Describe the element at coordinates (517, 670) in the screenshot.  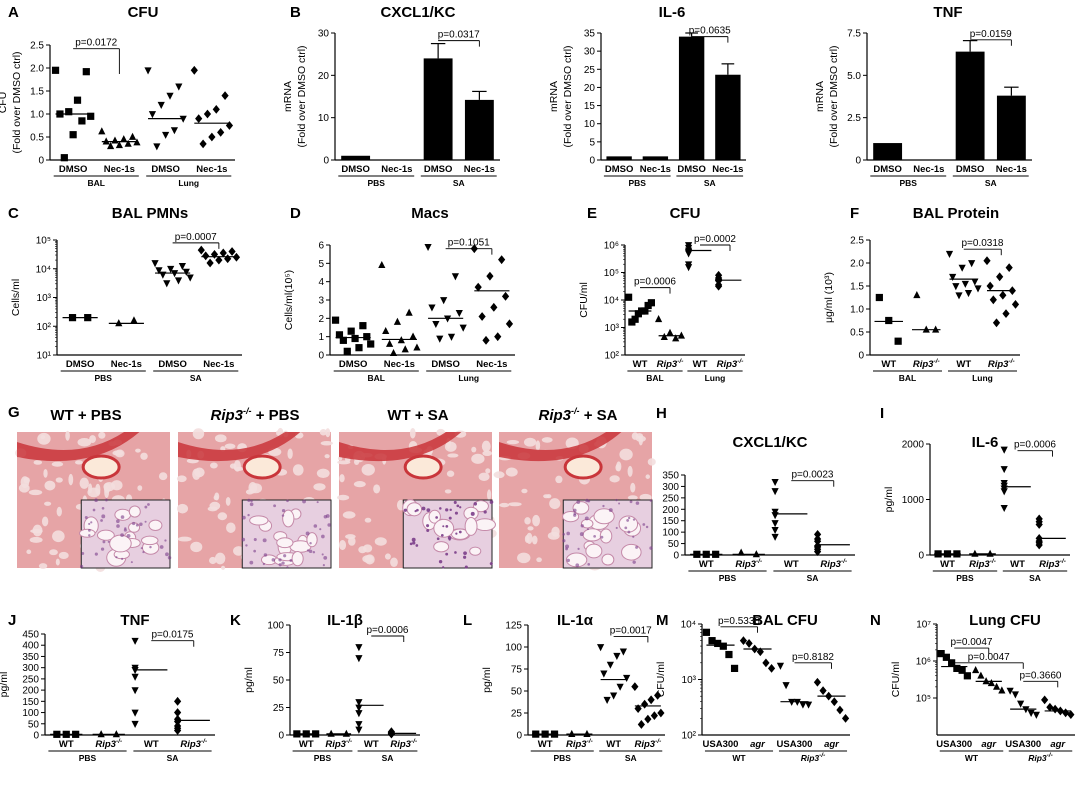
I see `y-tick-label: 75` at that location.